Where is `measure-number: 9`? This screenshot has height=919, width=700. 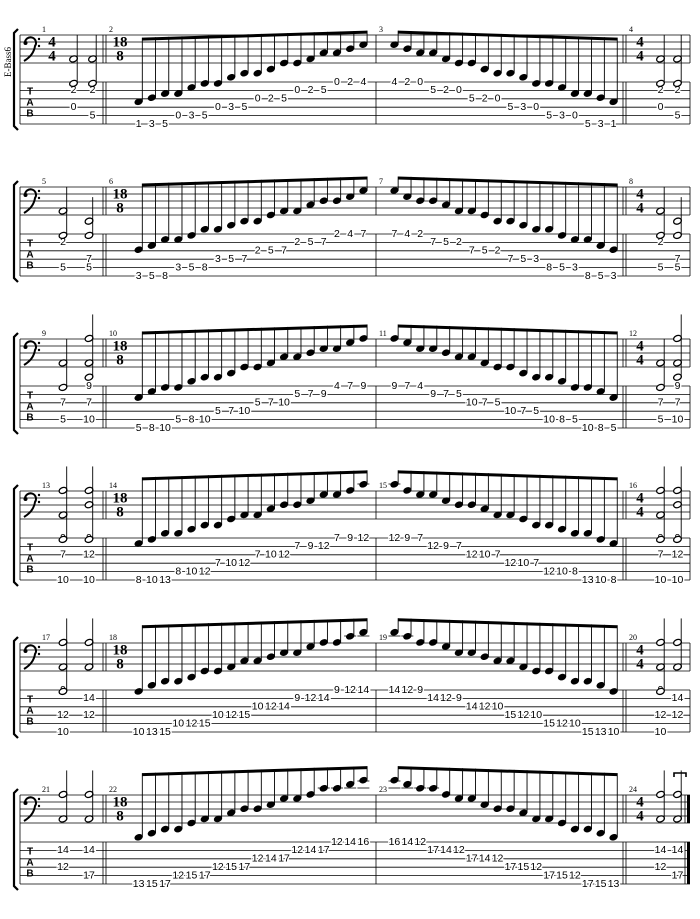 measure-number: 9 is located at coordinates (44, 333).